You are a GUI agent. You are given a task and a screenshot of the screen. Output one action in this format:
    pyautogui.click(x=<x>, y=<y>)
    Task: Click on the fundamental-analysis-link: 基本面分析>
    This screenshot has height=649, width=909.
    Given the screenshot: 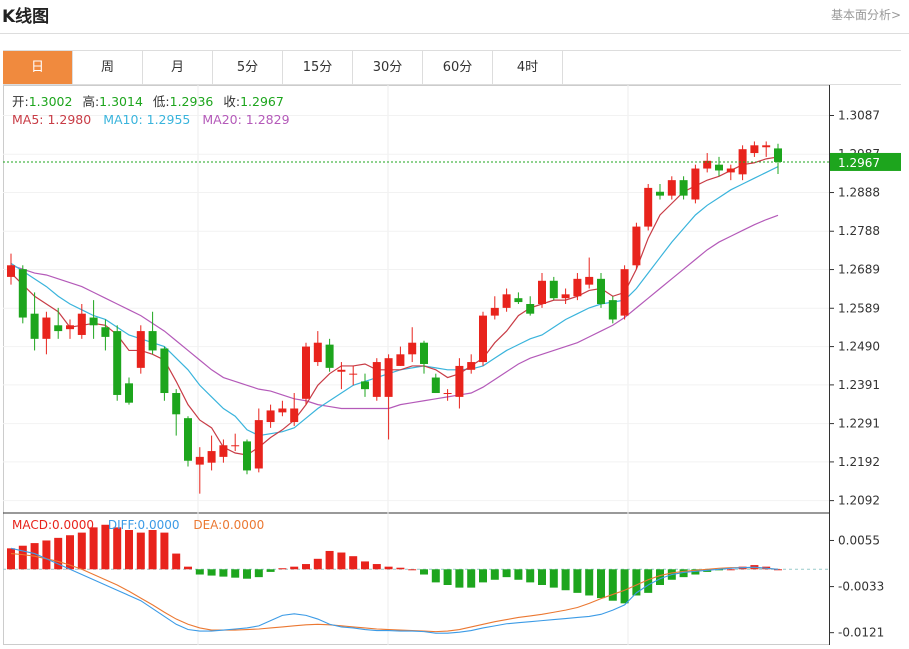 What is the action you would take?
    pyautogui.click(x=865, y=15)
    